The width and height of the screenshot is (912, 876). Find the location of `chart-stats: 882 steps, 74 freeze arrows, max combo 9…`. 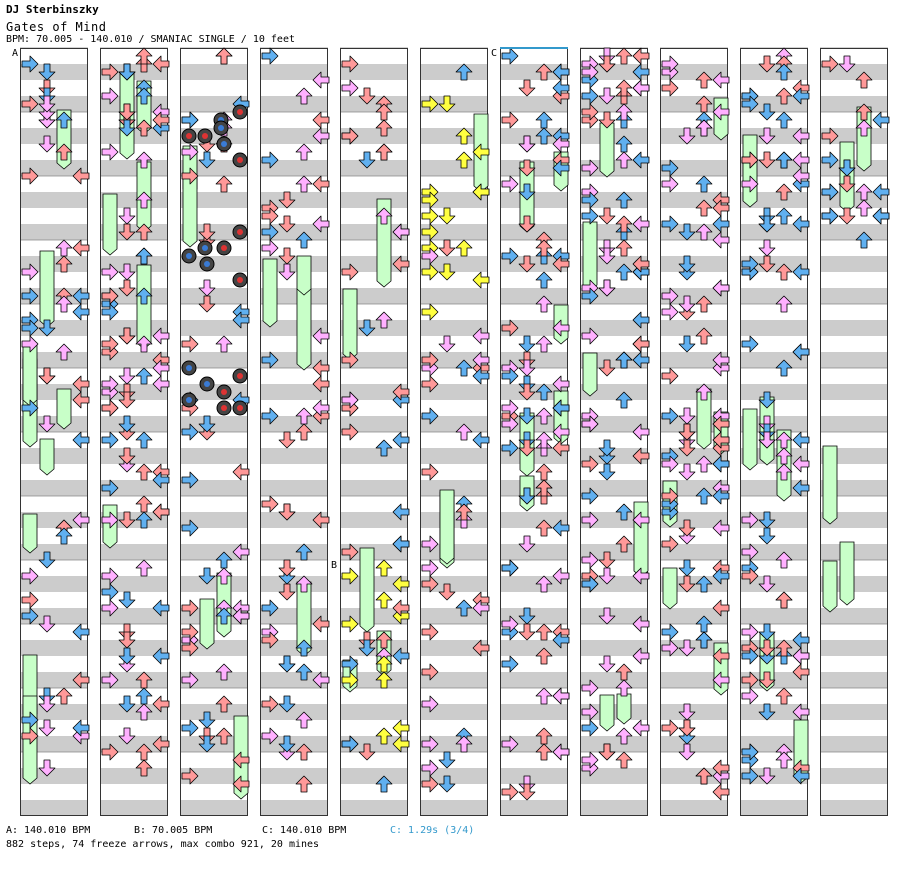

chart-stats: 882 steps, 74 freeze arrows, max combo 9… is located at coordinates (163, 844).